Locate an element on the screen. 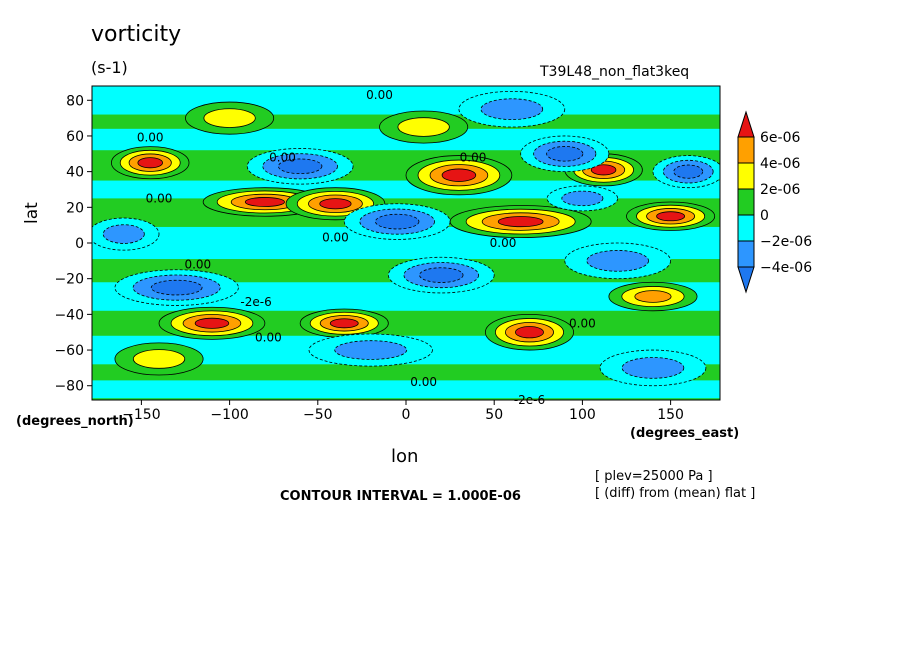 Image resolution: width=904 pixels, height=654 pixels. x-tick-label: 150 is located at coordinates (670, 415).